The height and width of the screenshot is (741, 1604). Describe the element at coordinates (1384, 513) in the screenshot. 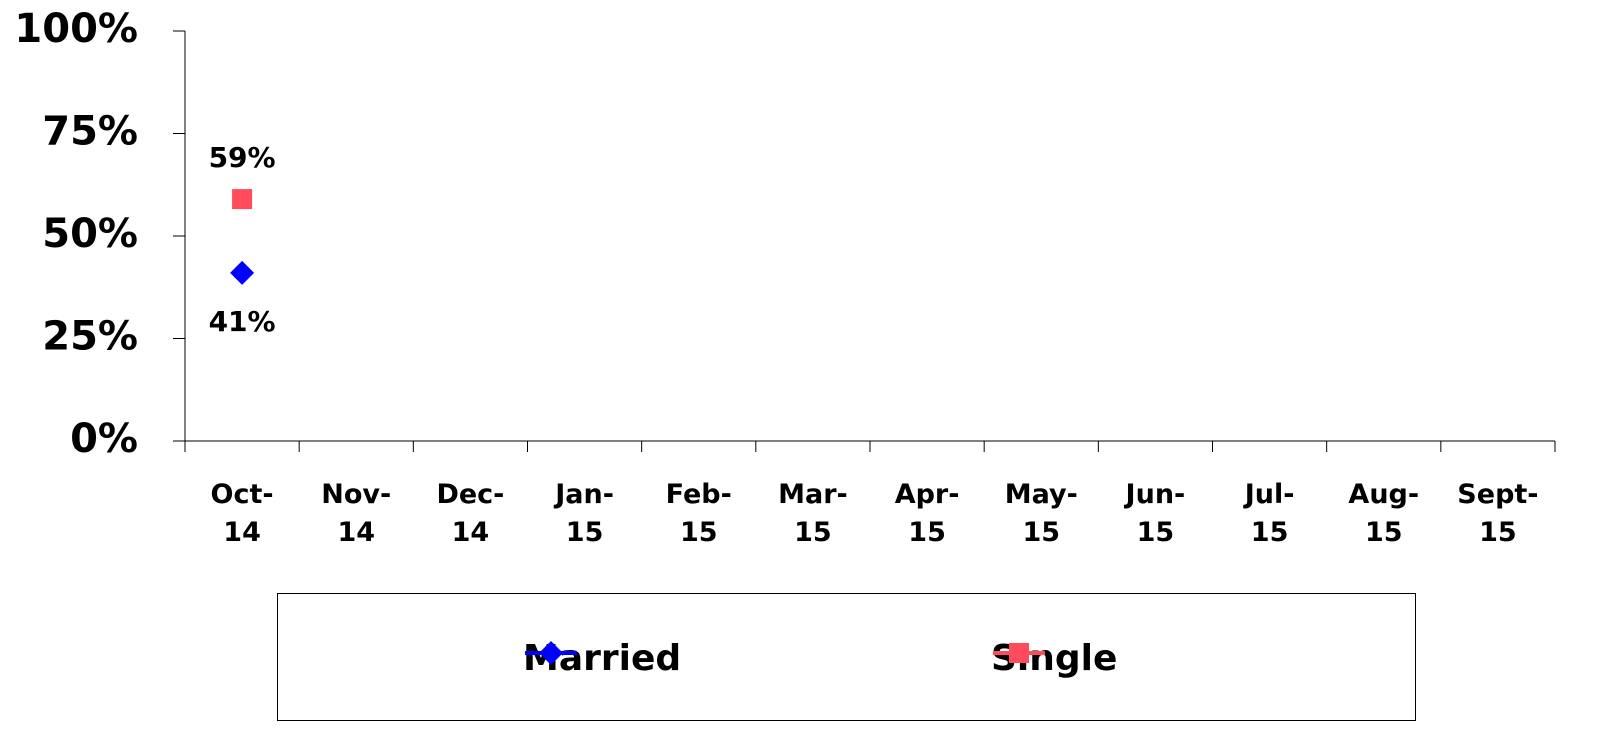

I see `x-tick-label: Aug-15` at that location.